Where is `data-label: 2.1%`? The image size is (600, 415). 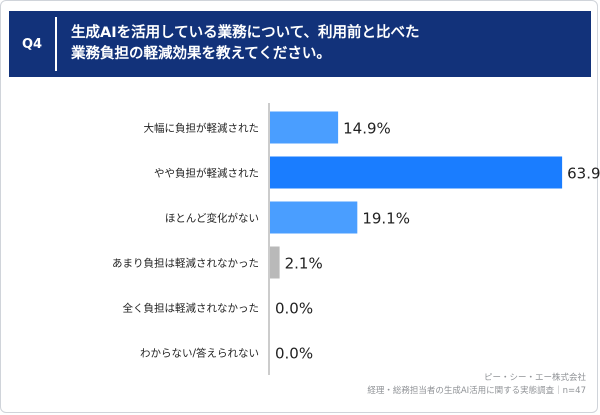
data-label: 2.1% is located at coordinates (304, 264).